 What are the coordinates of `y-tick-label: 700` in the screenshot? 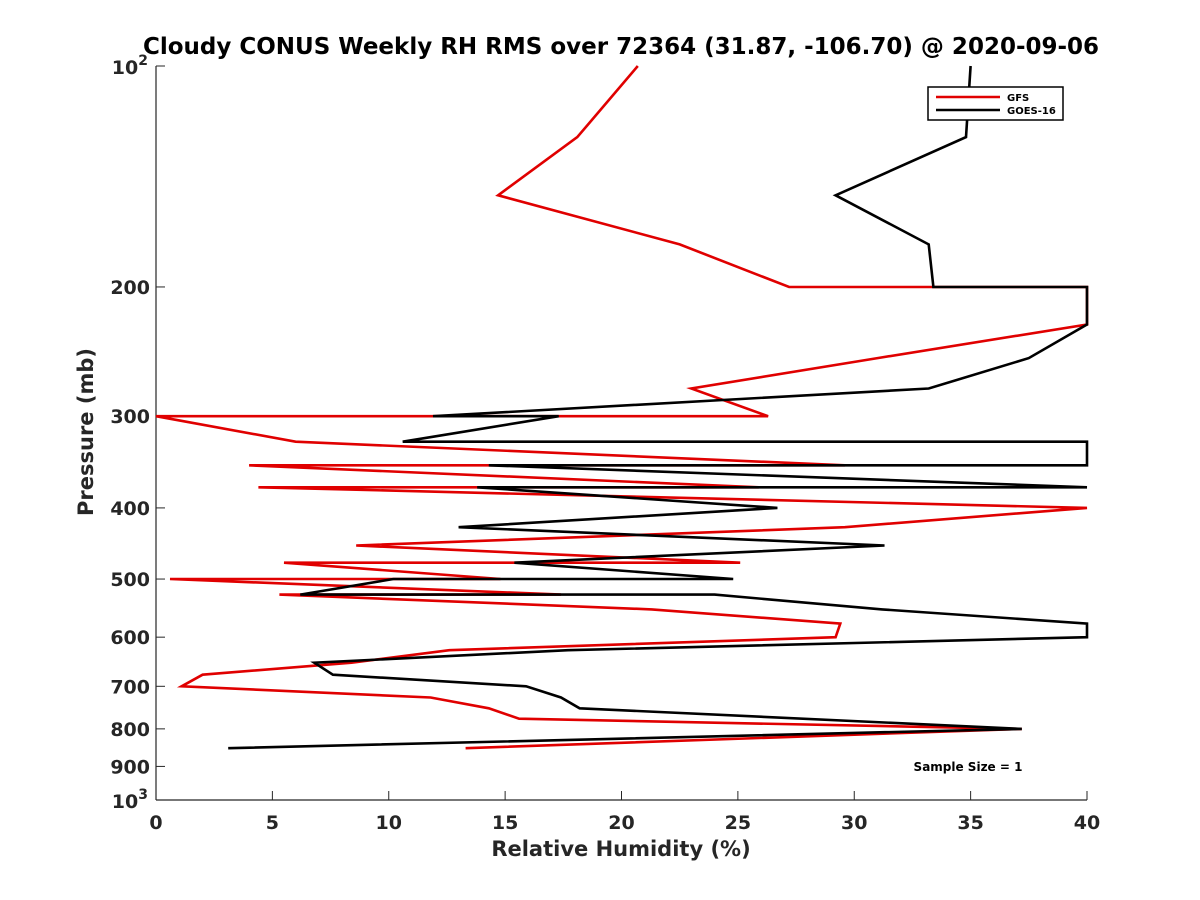 It's located at (130, 687).